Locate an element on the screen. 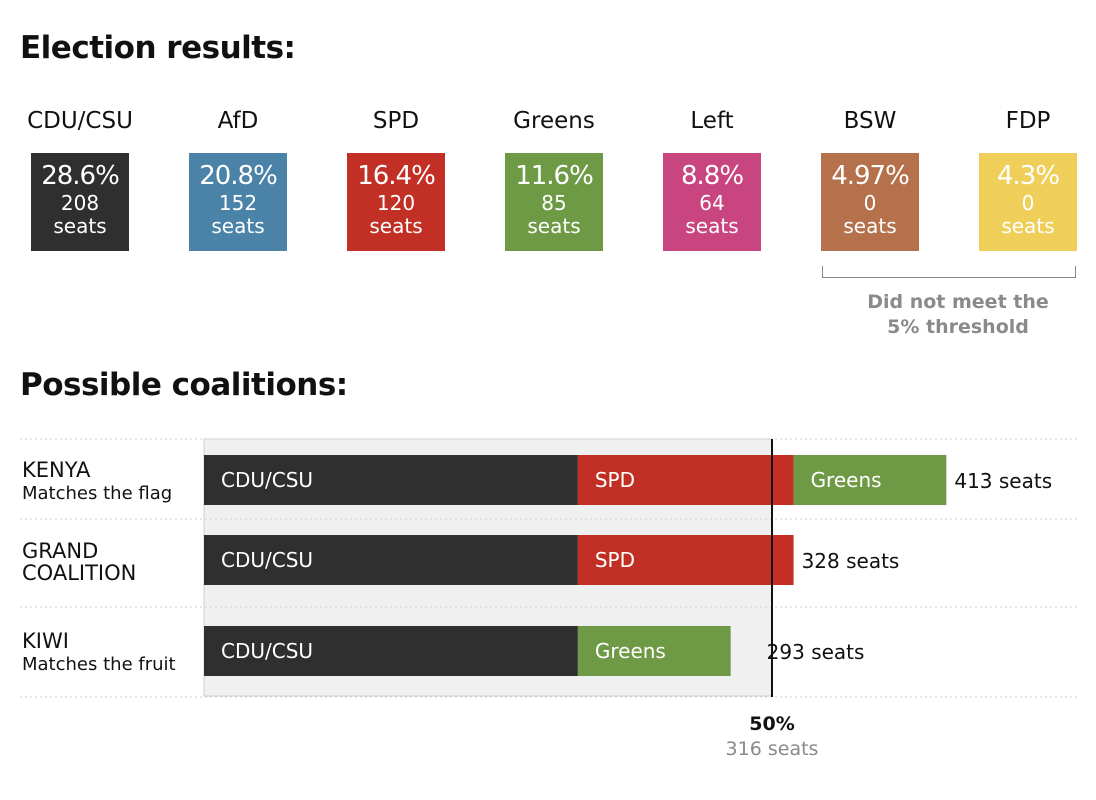  seat-count: 152 is located at coordinates (238, 203).